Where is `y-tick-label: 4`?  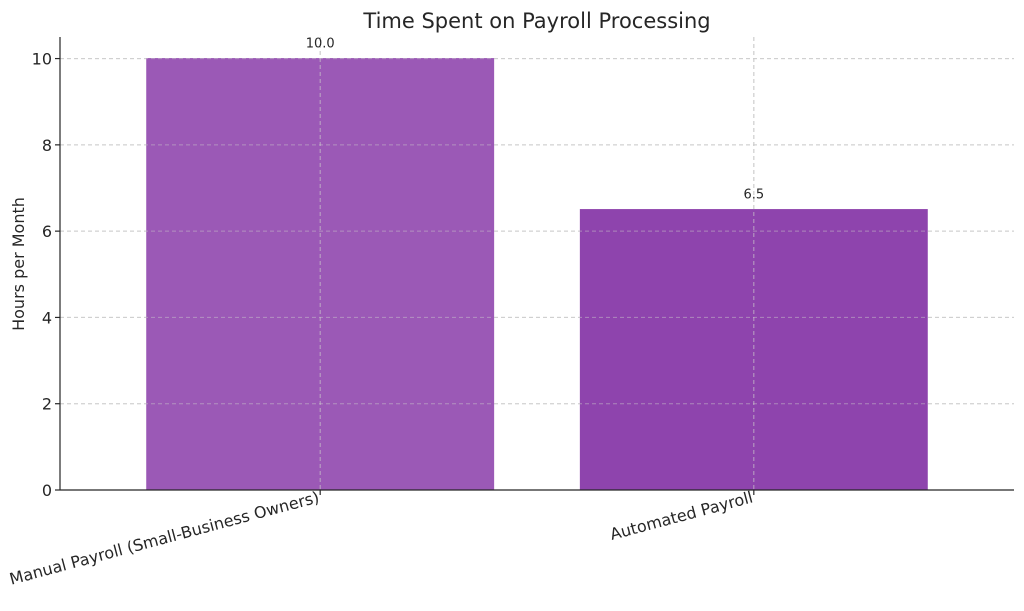 y-tick-label: 4 is located at coordinates (47, 317).